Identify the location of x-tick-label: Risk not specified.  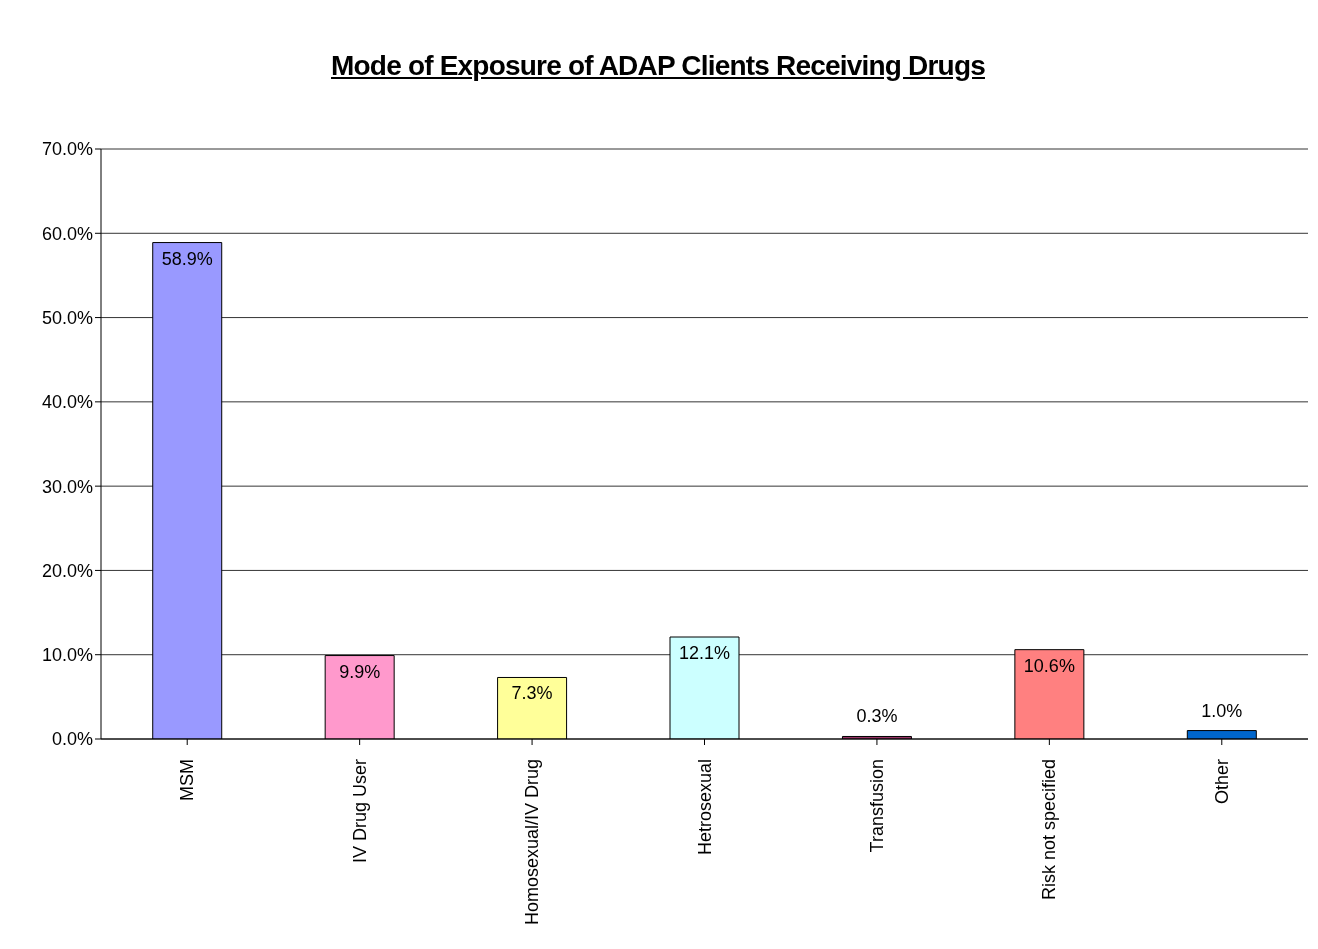
(1049, 830).